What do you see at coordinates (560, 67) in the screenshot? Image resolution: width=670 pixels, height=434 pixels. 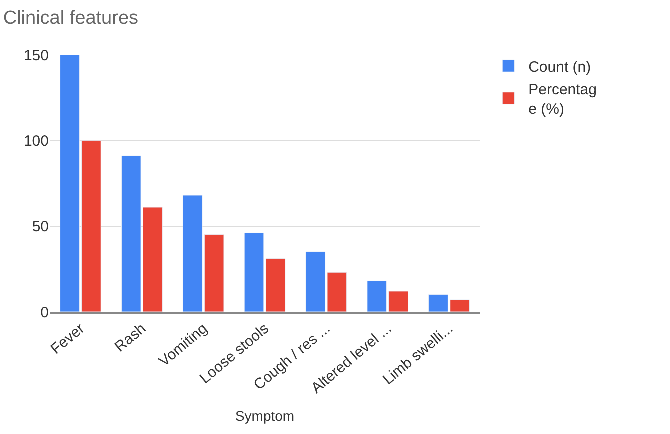 I see `legend-label: Count (n)` at bounding box center [560, 67].